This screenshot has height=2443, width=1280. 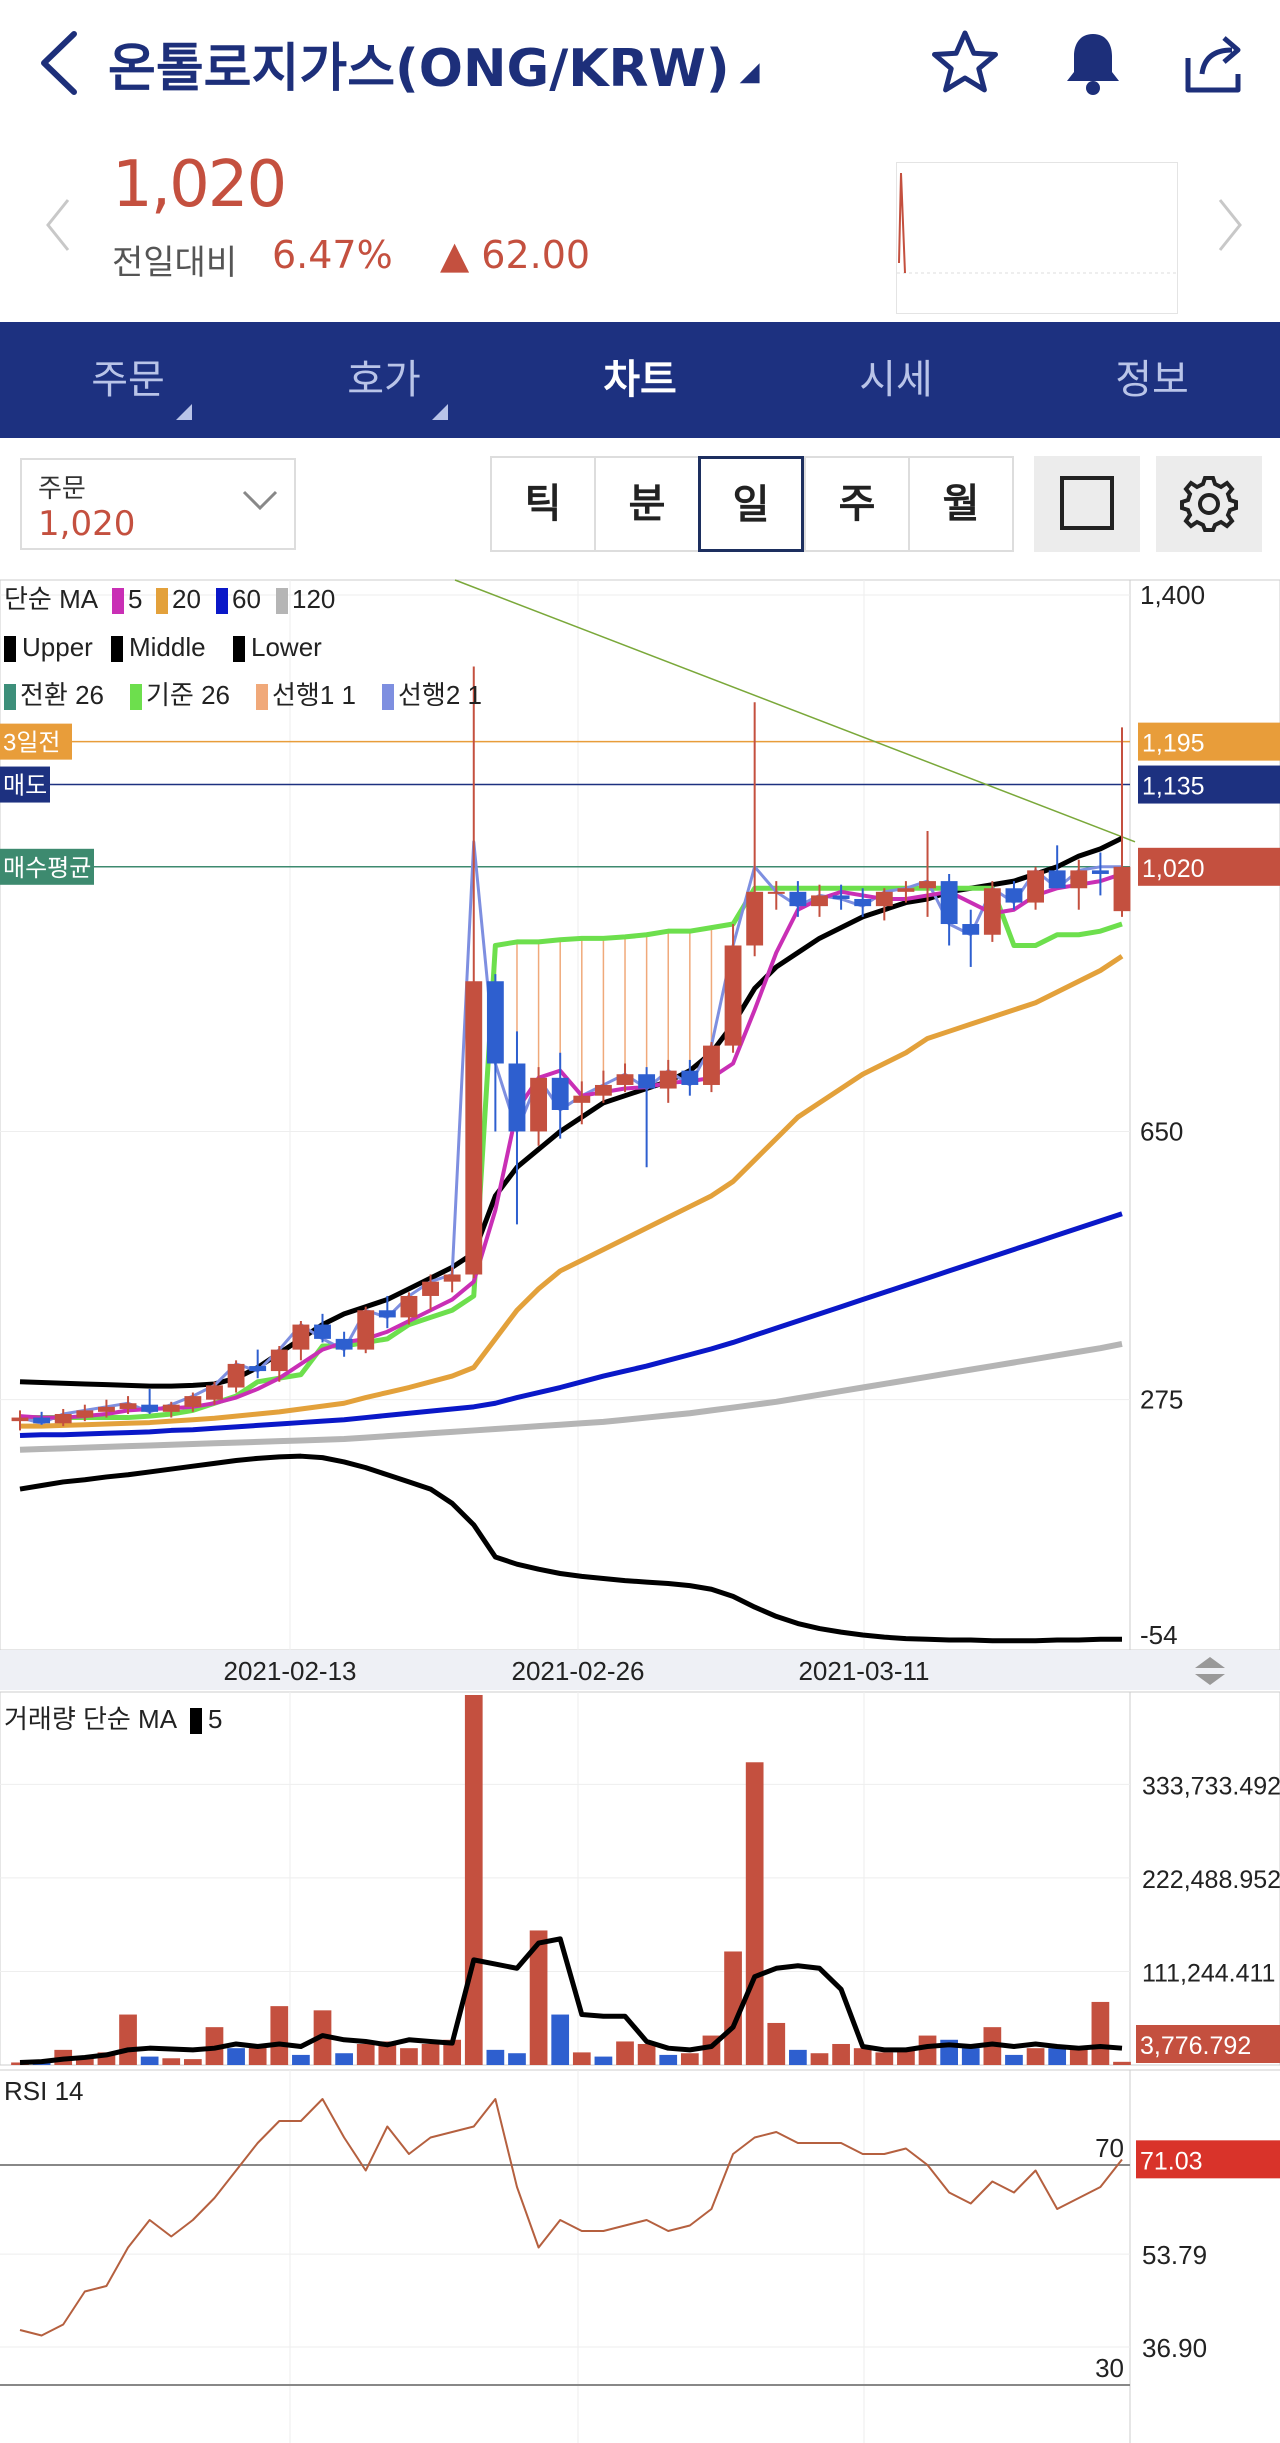 I want to click on main-tab-bar: 주문 호가 차트 시세 정보, so click(x=640, y=380).